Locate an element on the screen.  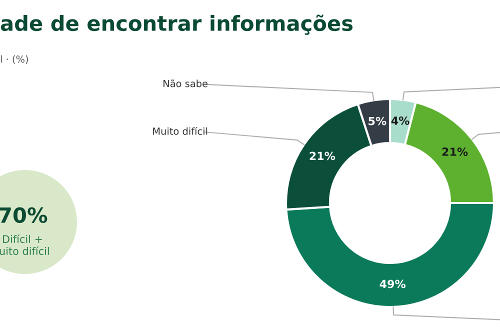
text: l · (%) is located at coordinates (14, 59).